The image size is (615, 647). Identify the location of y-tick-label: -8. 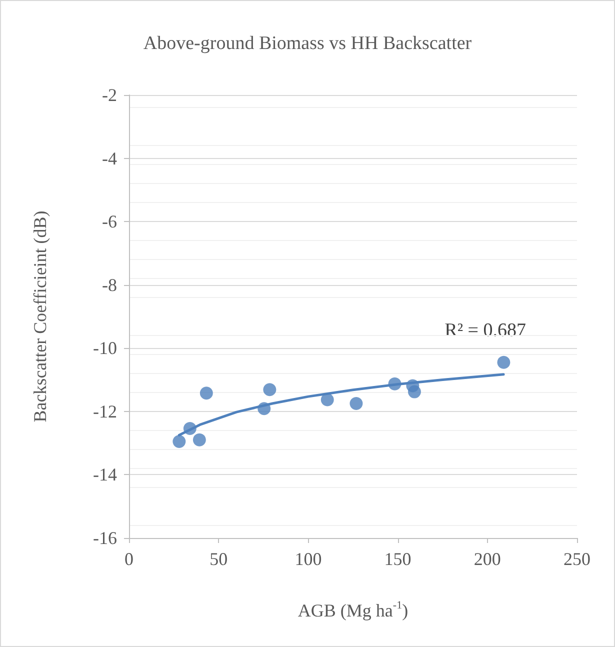
(109, 284).